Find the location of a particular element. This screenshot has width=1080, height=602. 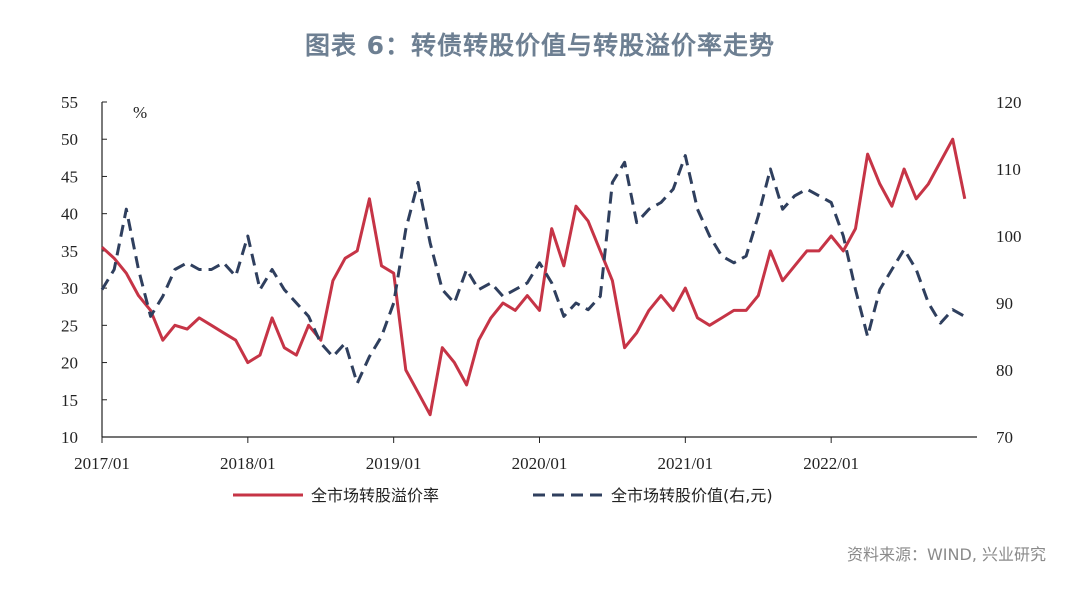

left-axis-tick-label: 25 is located at coordinates (69, 325).